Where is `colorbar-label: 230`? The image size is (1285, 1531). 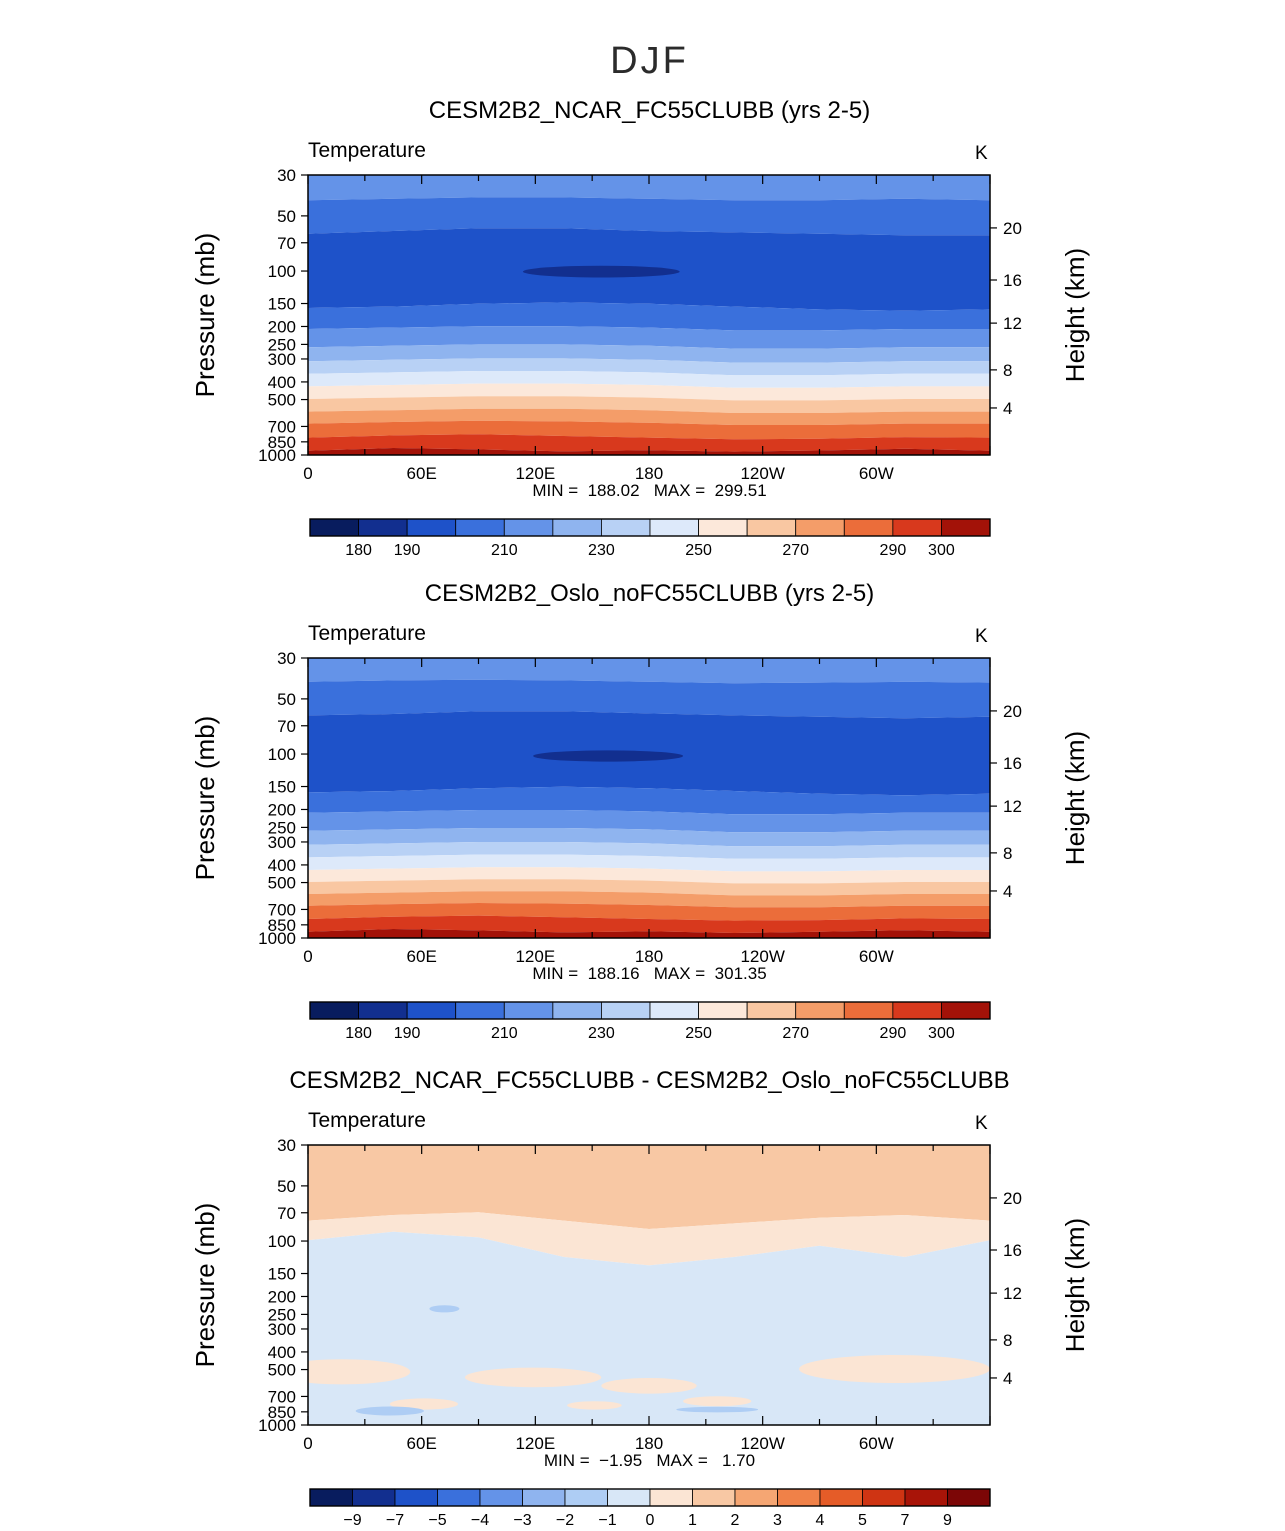
colorbar-label: 230 is located at coordinates (601, 1033).